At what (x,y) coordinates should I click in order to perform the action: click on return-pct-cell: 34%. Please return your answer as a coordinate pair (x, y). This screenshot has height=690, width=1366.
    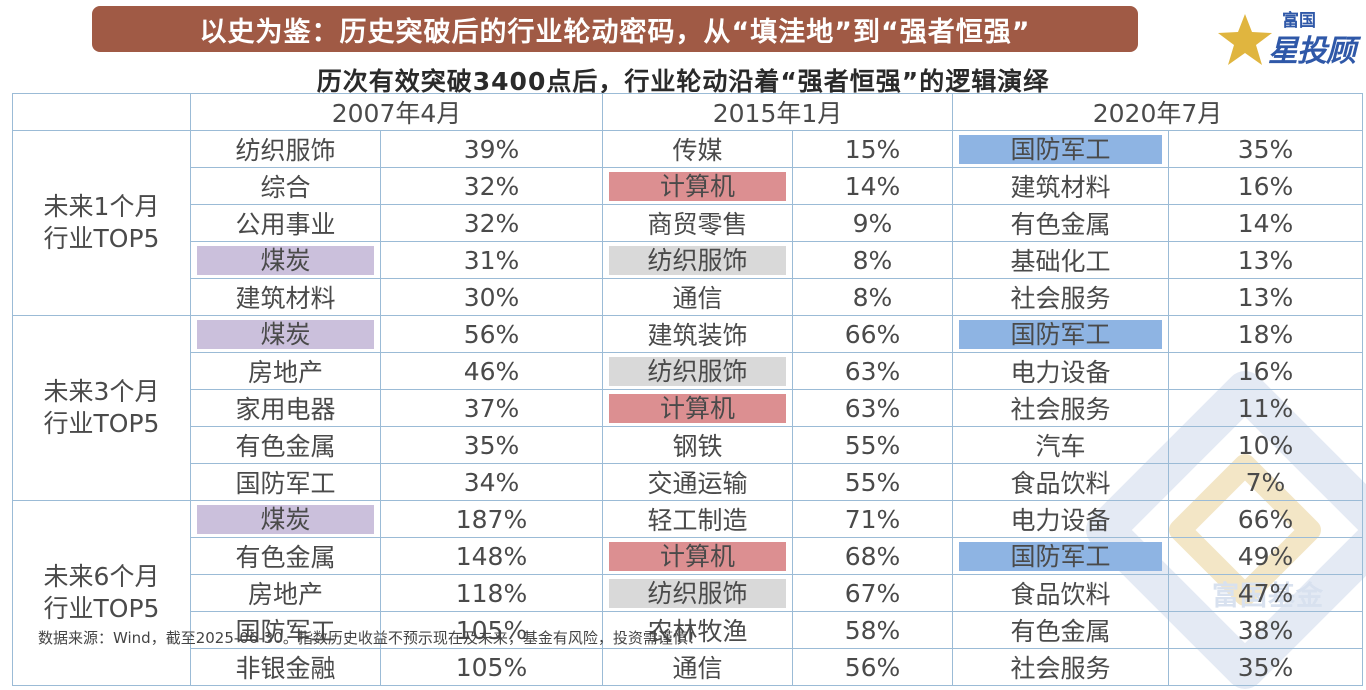
    Looking at the image, I should click on (491, 482).